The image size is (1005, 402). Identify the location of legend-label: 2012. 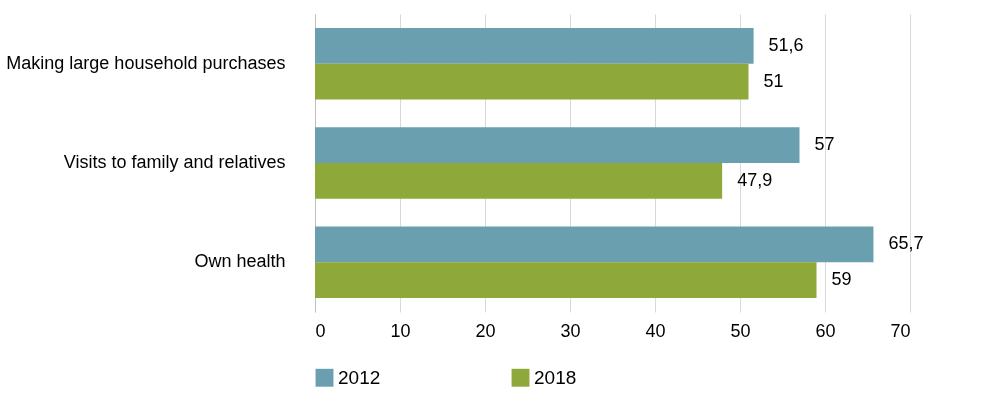
(359, 377).